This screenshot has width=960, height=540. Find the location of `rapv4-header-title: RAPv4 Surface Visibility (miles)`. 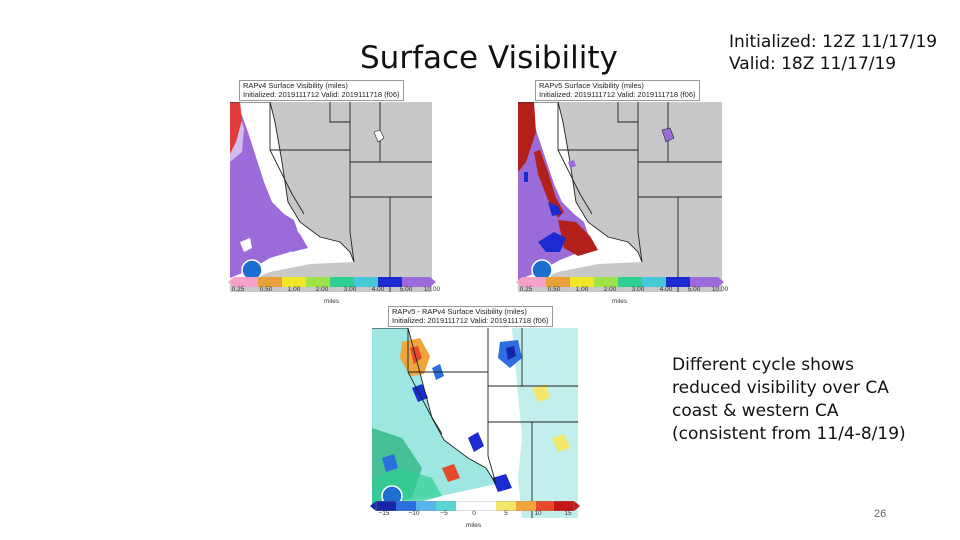

rapv4-header-title: RAPv4 Surface Visibility (miles) is located at coordinates (295, 85).